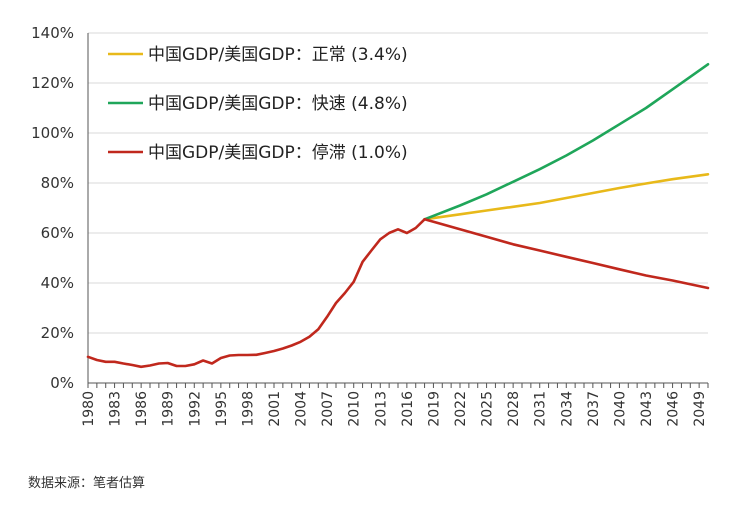  I want to click on legend-label-1: 中国GDP/美国GDP：快速 (4.8%), so click(278, 104).